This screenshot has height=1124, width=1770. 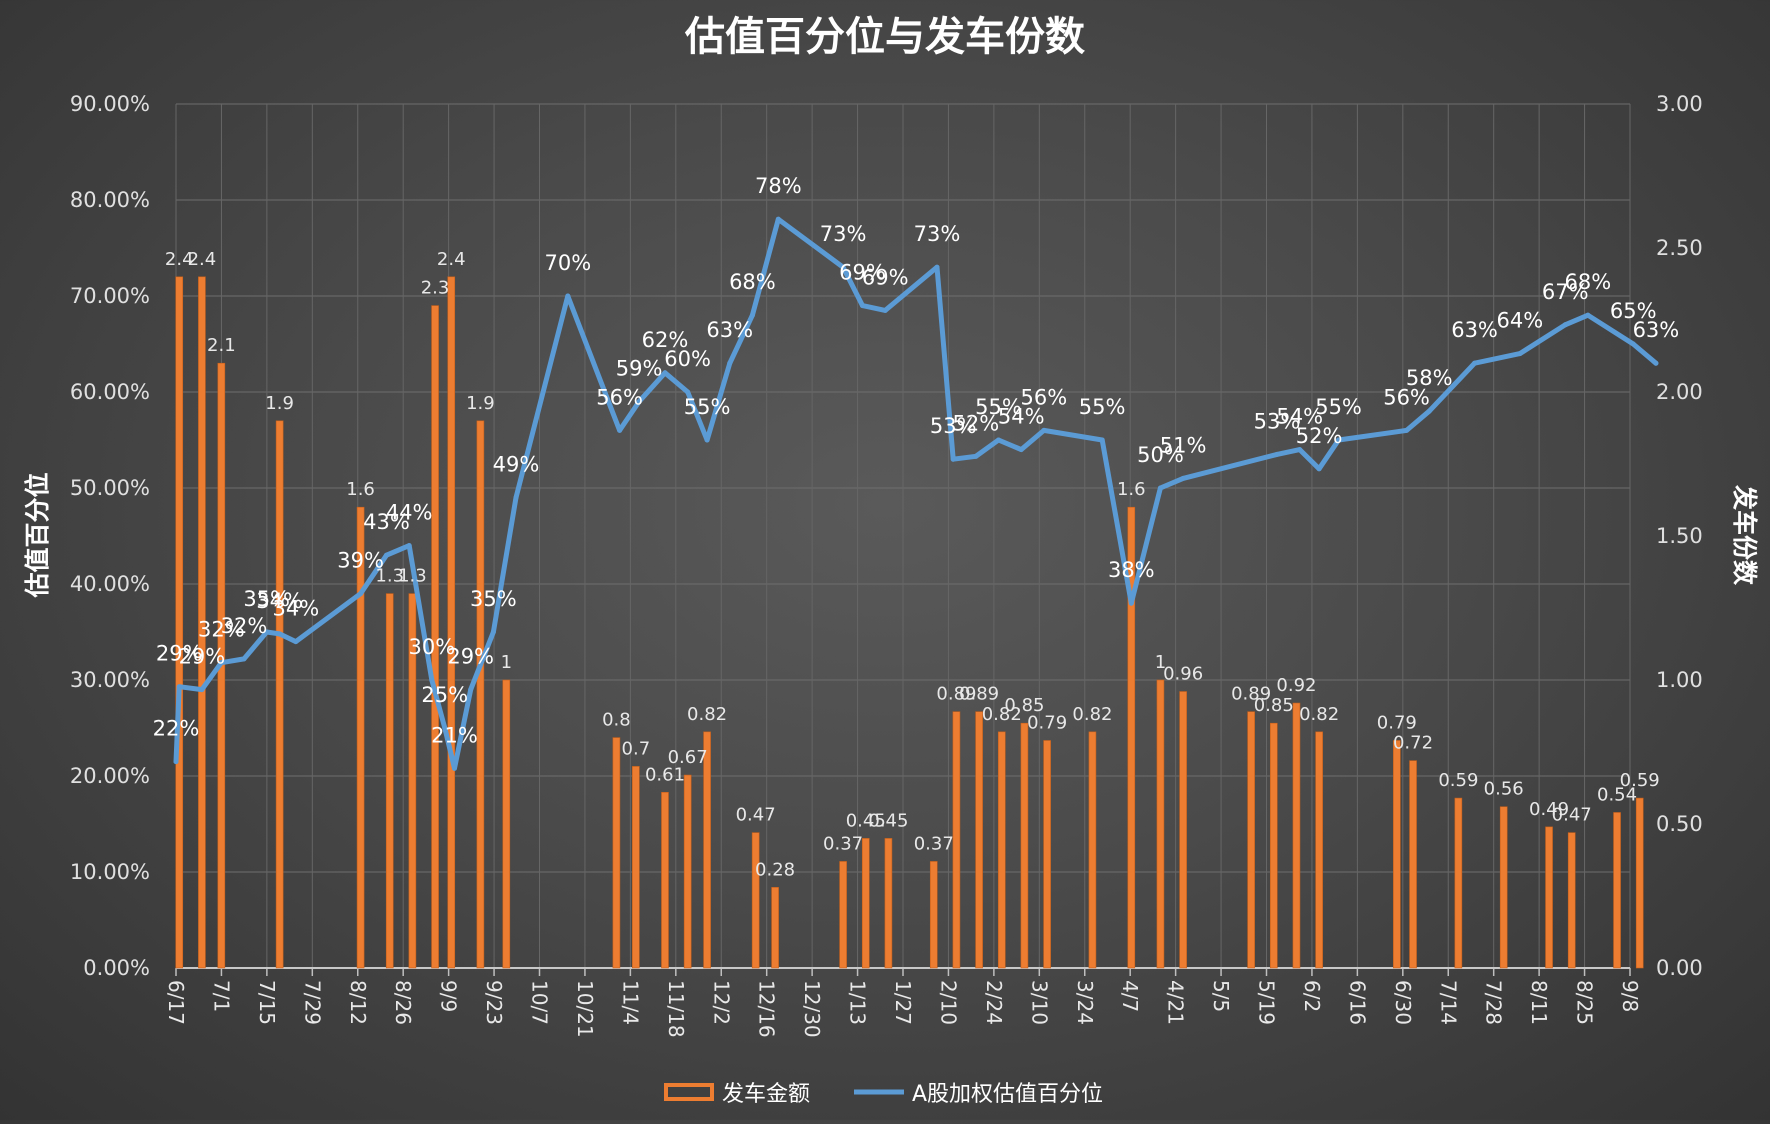 I want to click on y-left-tick-label: 20.00%, so click(x=110, y=776).